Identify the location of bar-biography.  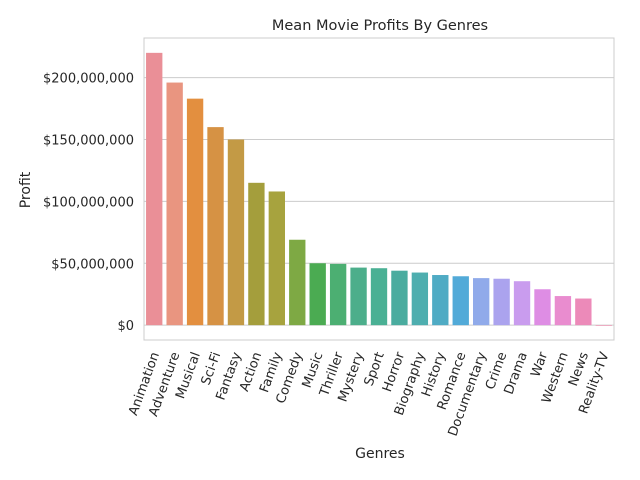
(420, 299).